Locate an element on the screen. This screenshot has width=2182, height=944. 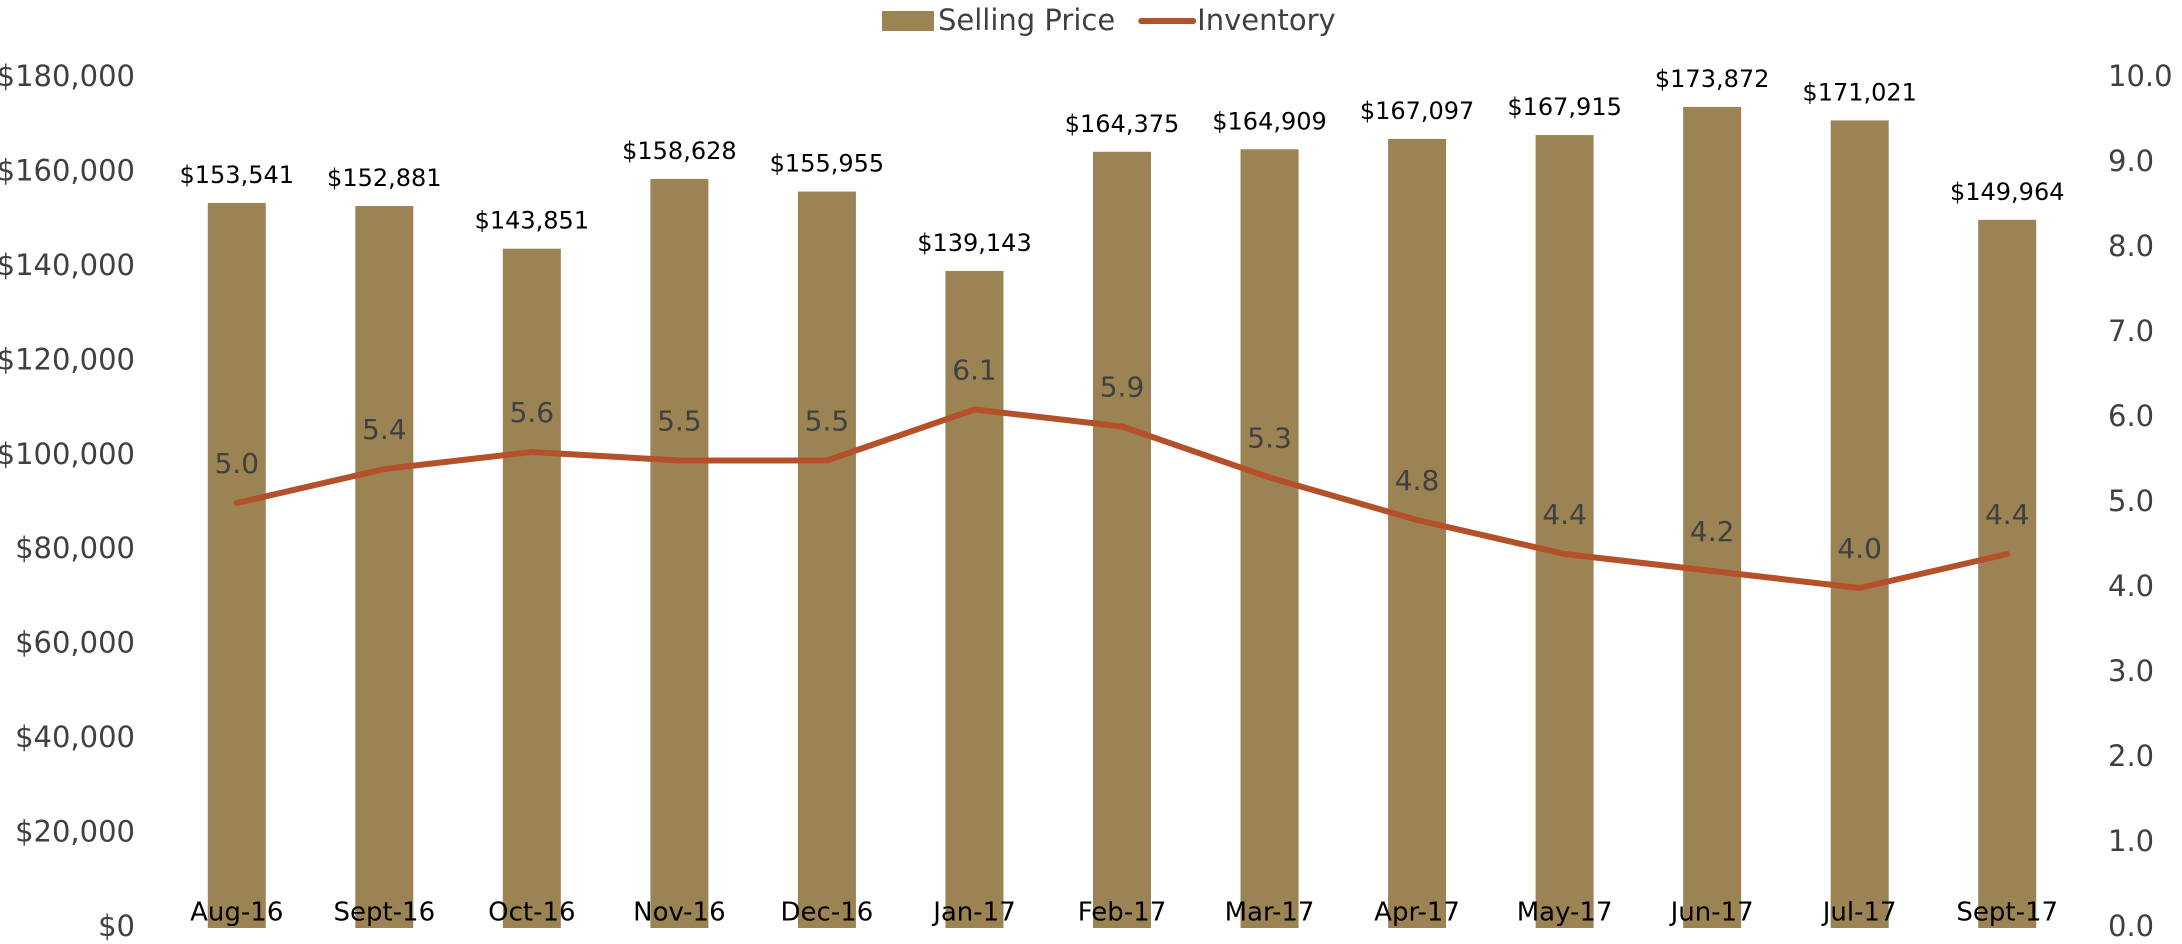
line-value-label: 5.0 is located at coordinates (237, 463).